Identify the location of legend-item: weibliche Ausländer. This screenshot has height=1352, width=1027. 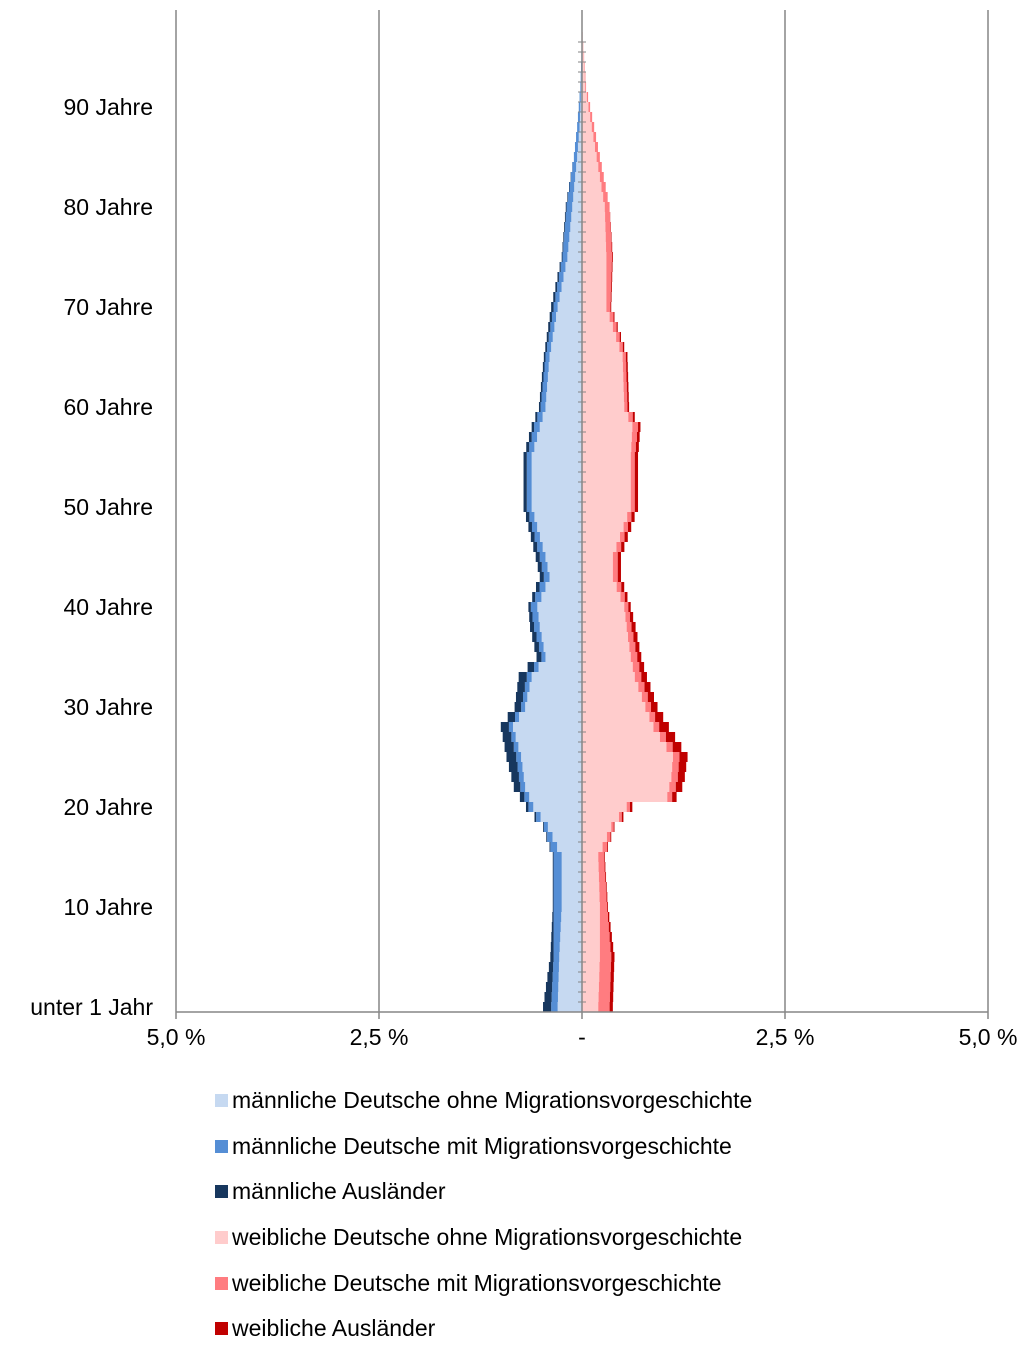
(483, 1329).